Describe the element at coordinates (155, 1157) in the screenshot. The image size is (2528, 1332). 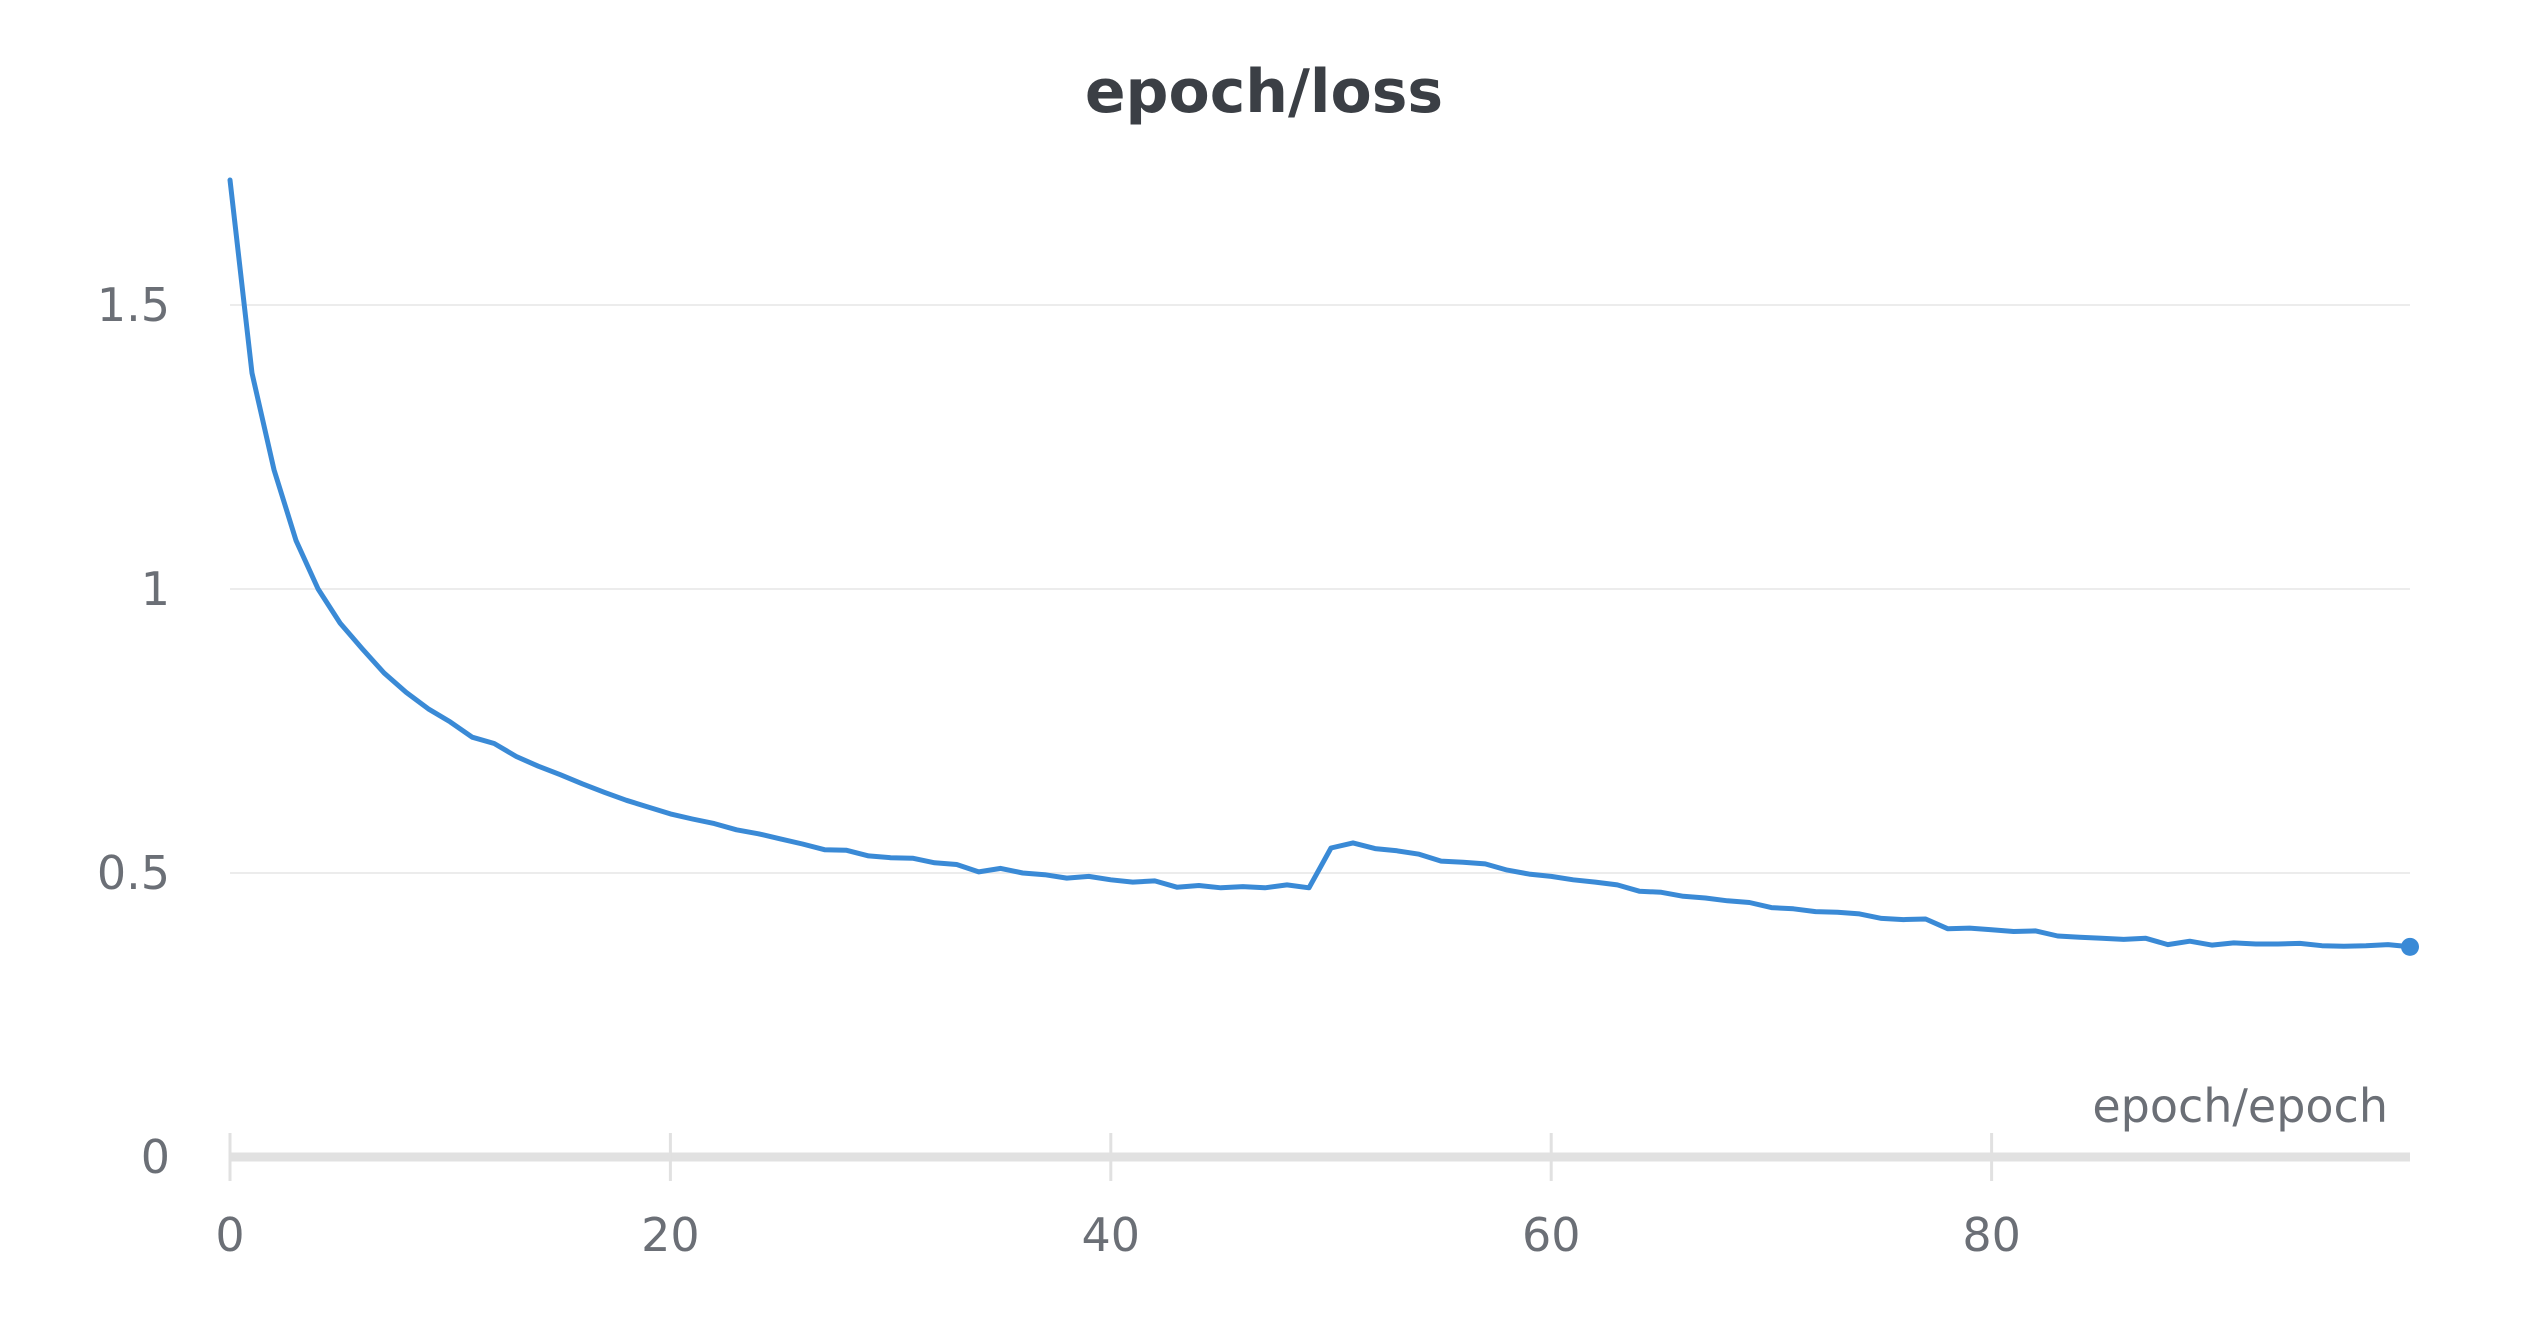
I see `y-tick-label: 0` at that location.